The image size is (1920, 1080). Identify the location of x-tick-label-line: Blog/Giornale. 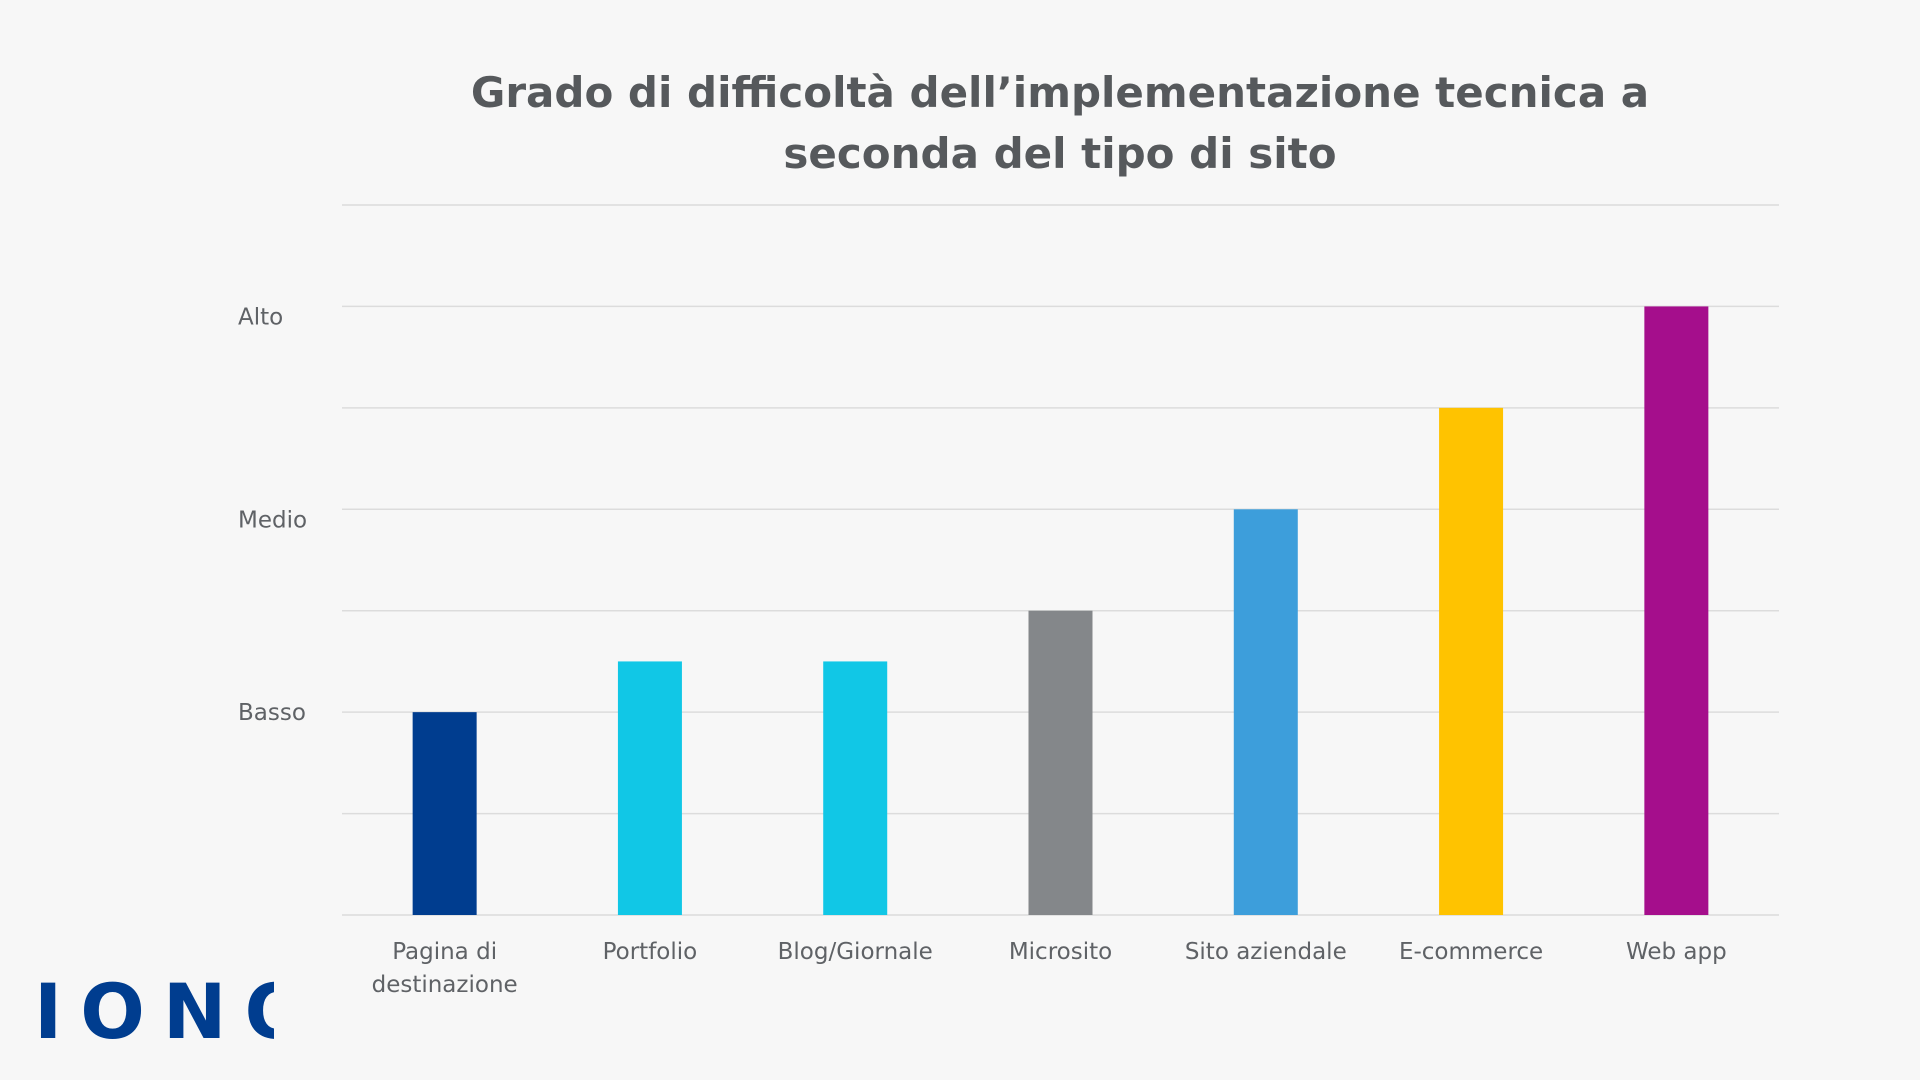
(855, 952).